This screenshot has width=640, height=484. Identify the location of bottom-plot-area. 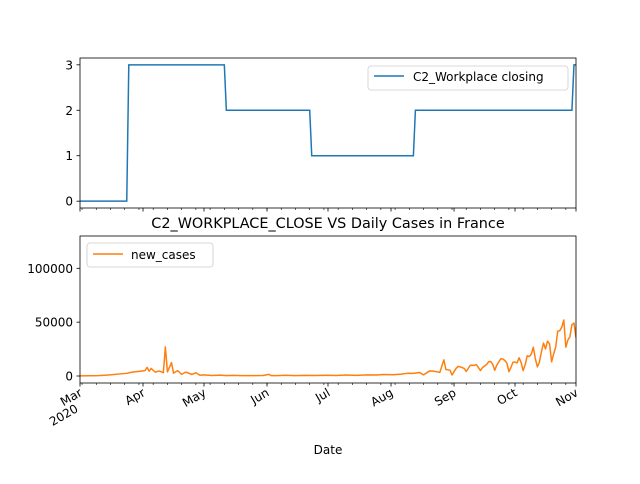
(328, 348).